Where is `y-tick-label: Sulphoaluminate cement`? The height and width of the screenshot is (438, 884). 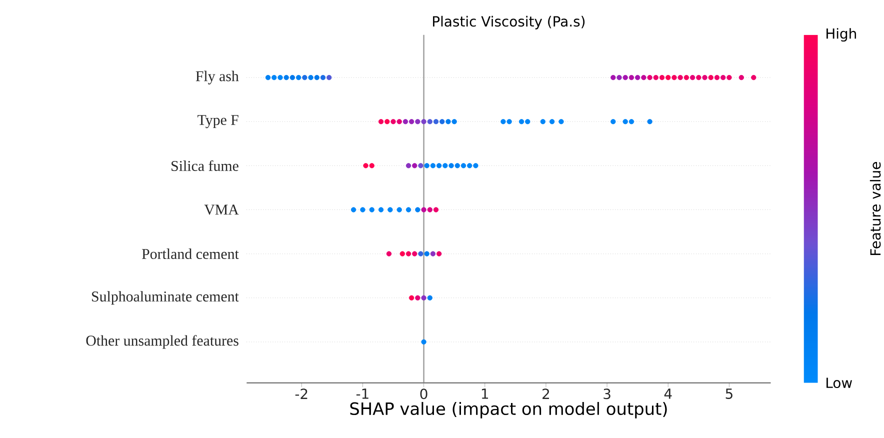
y-tick-label: Sulphoaluminate cement is located at coordinates (165, 298).